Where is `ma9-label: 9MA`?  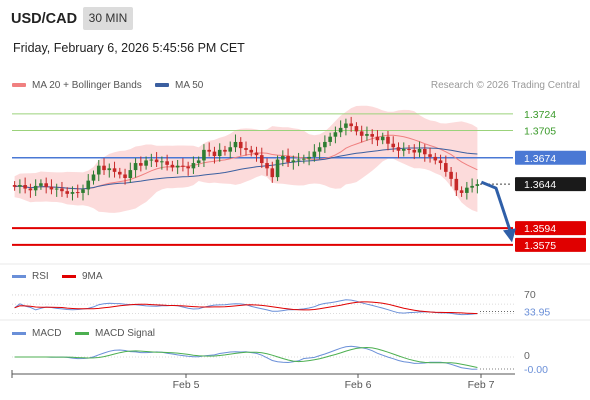
ma9-label: 9MA is located at coordinates (92, 276).